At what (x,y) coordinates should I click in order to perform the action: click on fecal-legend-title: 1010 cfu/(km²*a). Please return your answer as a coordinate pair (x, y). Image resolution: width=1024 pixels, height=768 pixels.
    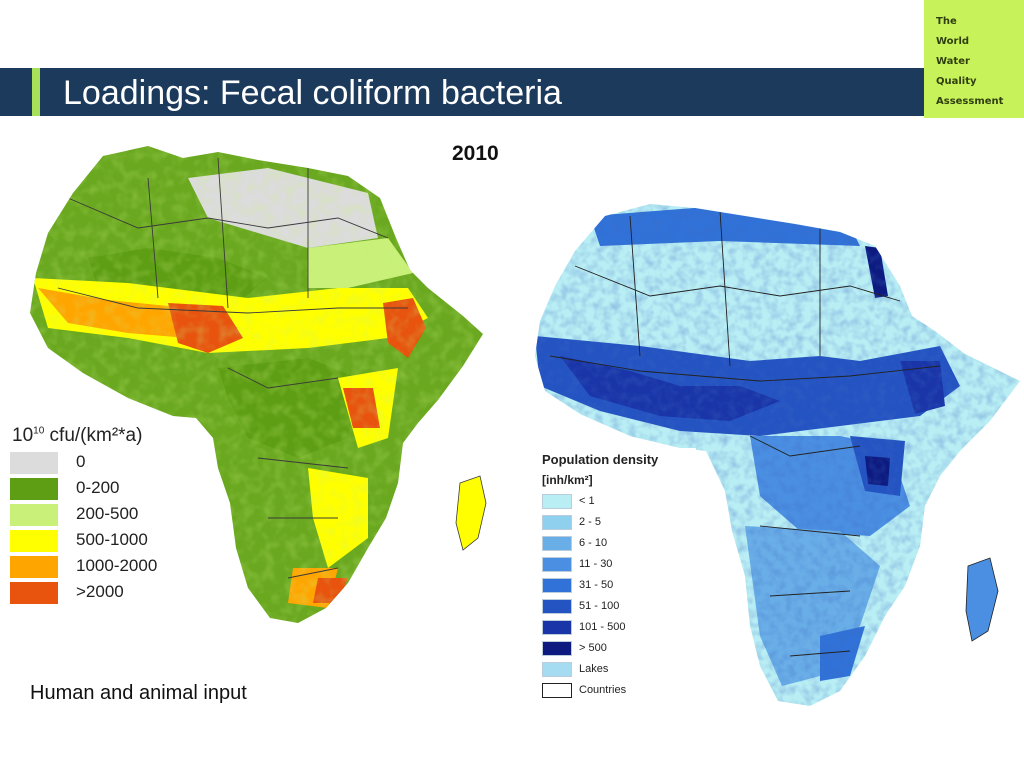
    Looking at the image, I should click on (77, 435).